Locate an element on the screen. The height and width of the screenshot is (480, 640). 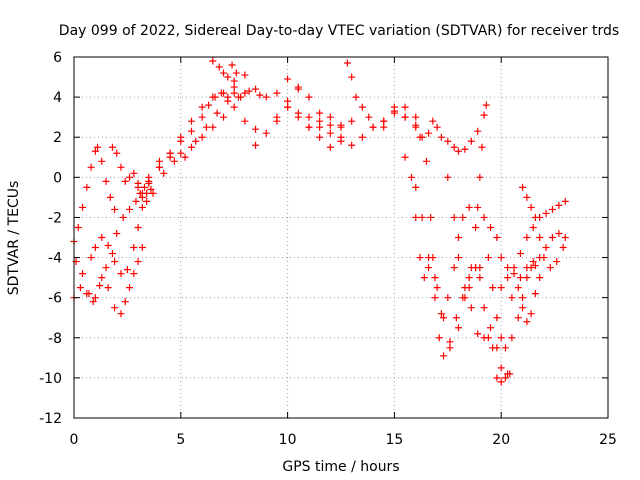
x-tick-label: 0 is located at coordinates (74, 440).